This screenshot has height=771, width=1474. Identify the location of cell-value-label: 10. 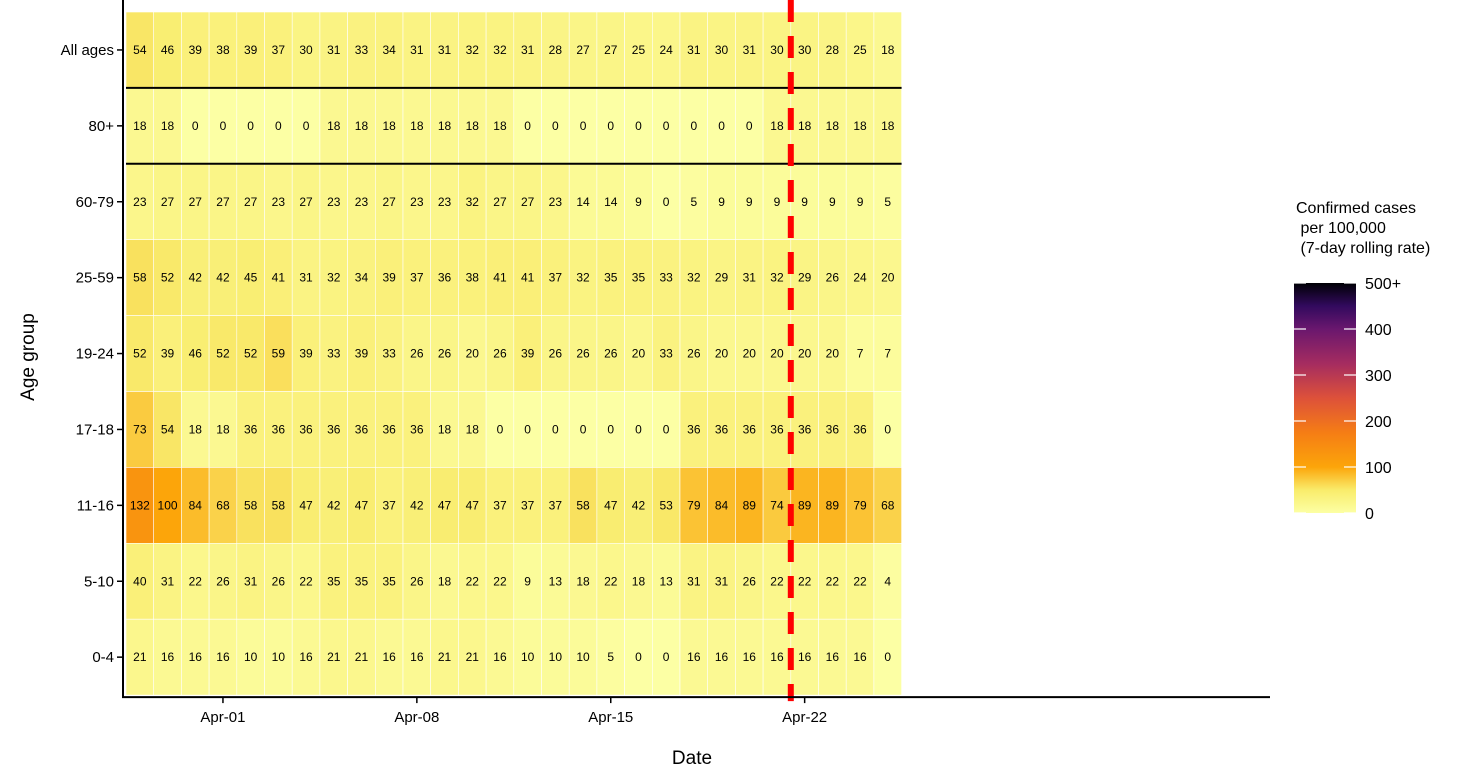
(583, 657).